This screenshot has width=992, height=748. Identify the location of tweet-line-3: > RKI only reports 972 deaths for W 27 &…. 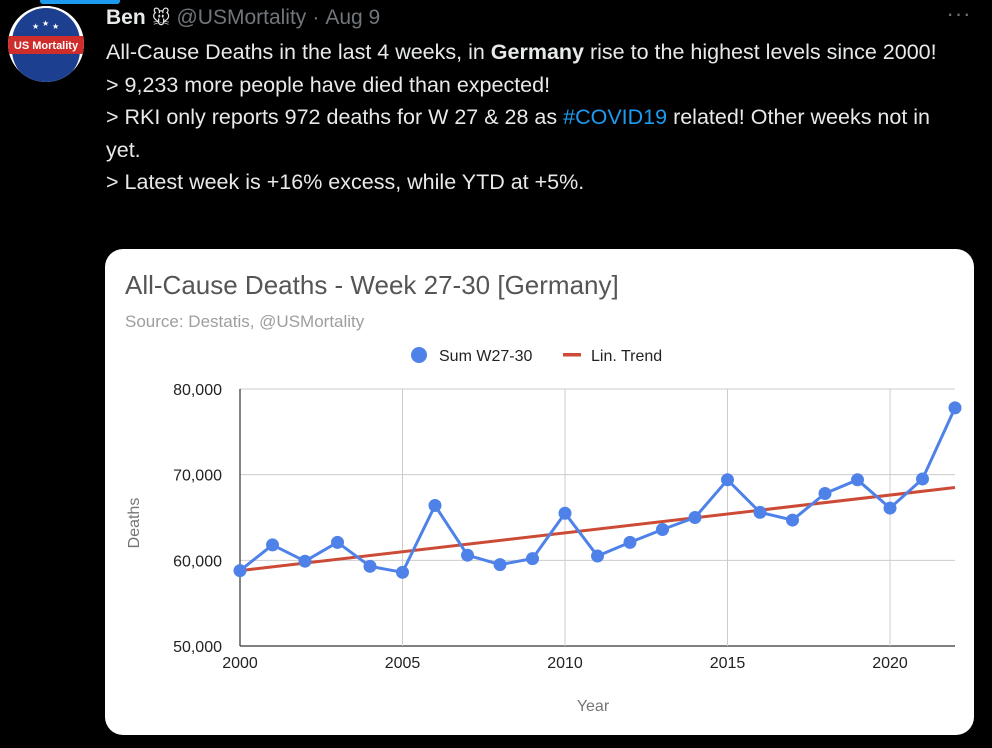
(536, 133).